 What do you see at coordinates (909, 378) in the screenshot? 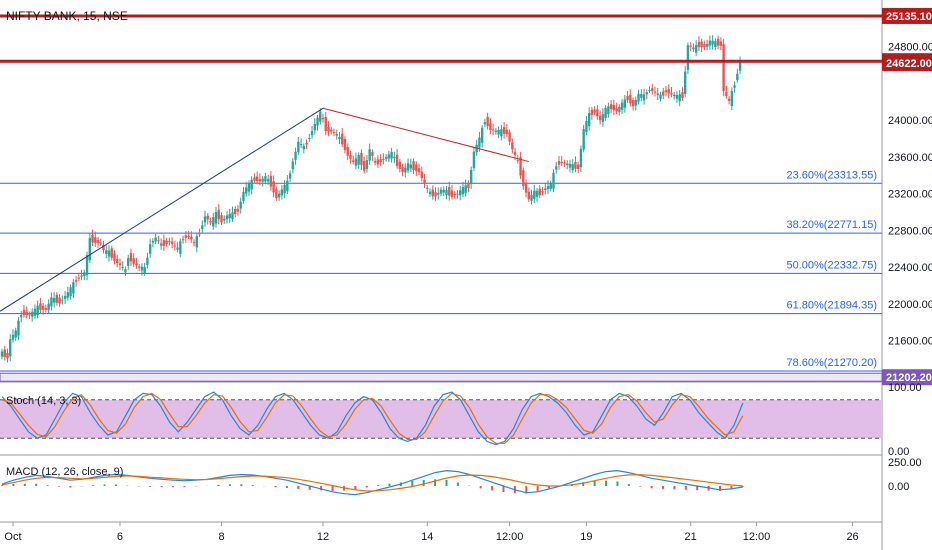
I see `price-label: 21202.20` at bounding box center [909, 378].